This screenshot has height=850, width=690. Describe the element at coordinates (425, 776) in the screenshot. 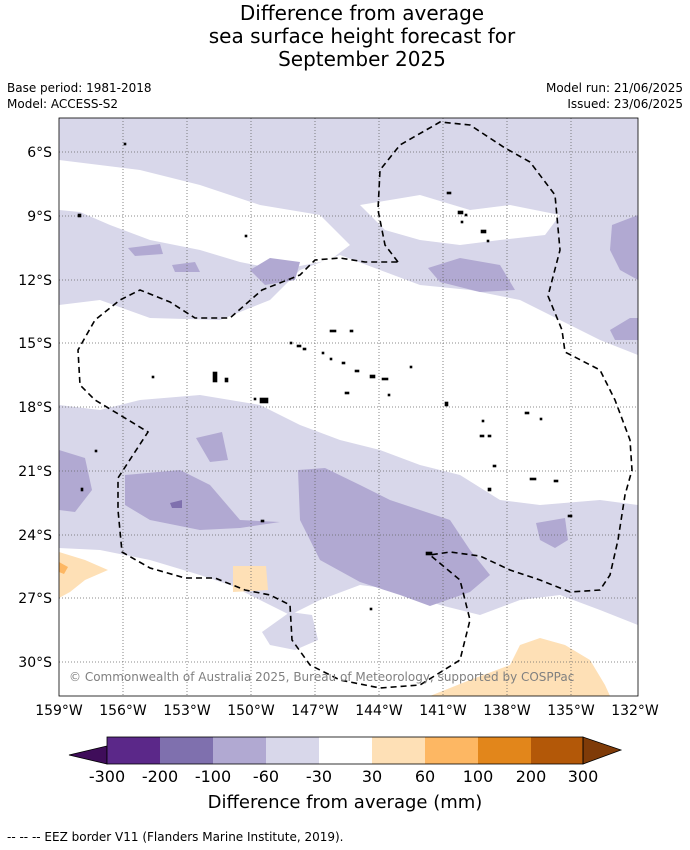

I see `colorbar-tick: 60` at that location.